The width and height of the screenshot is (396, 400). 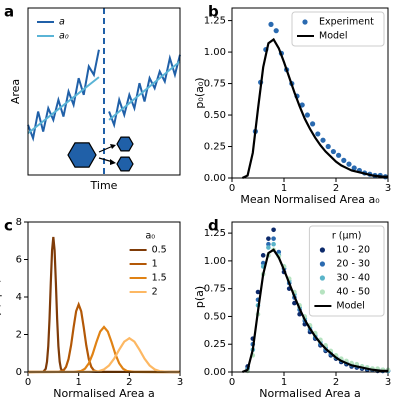 What do you see at coordinates (19, 372) in the screenshot?
I see `y-tick-label: 0` at bounding box center [19, 372].